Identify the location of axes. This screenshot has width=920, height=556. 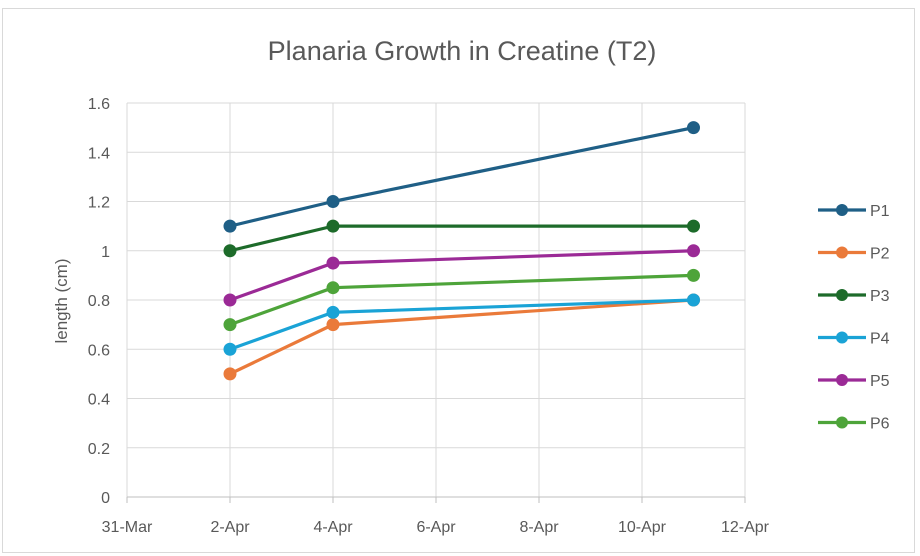
(436, 499).